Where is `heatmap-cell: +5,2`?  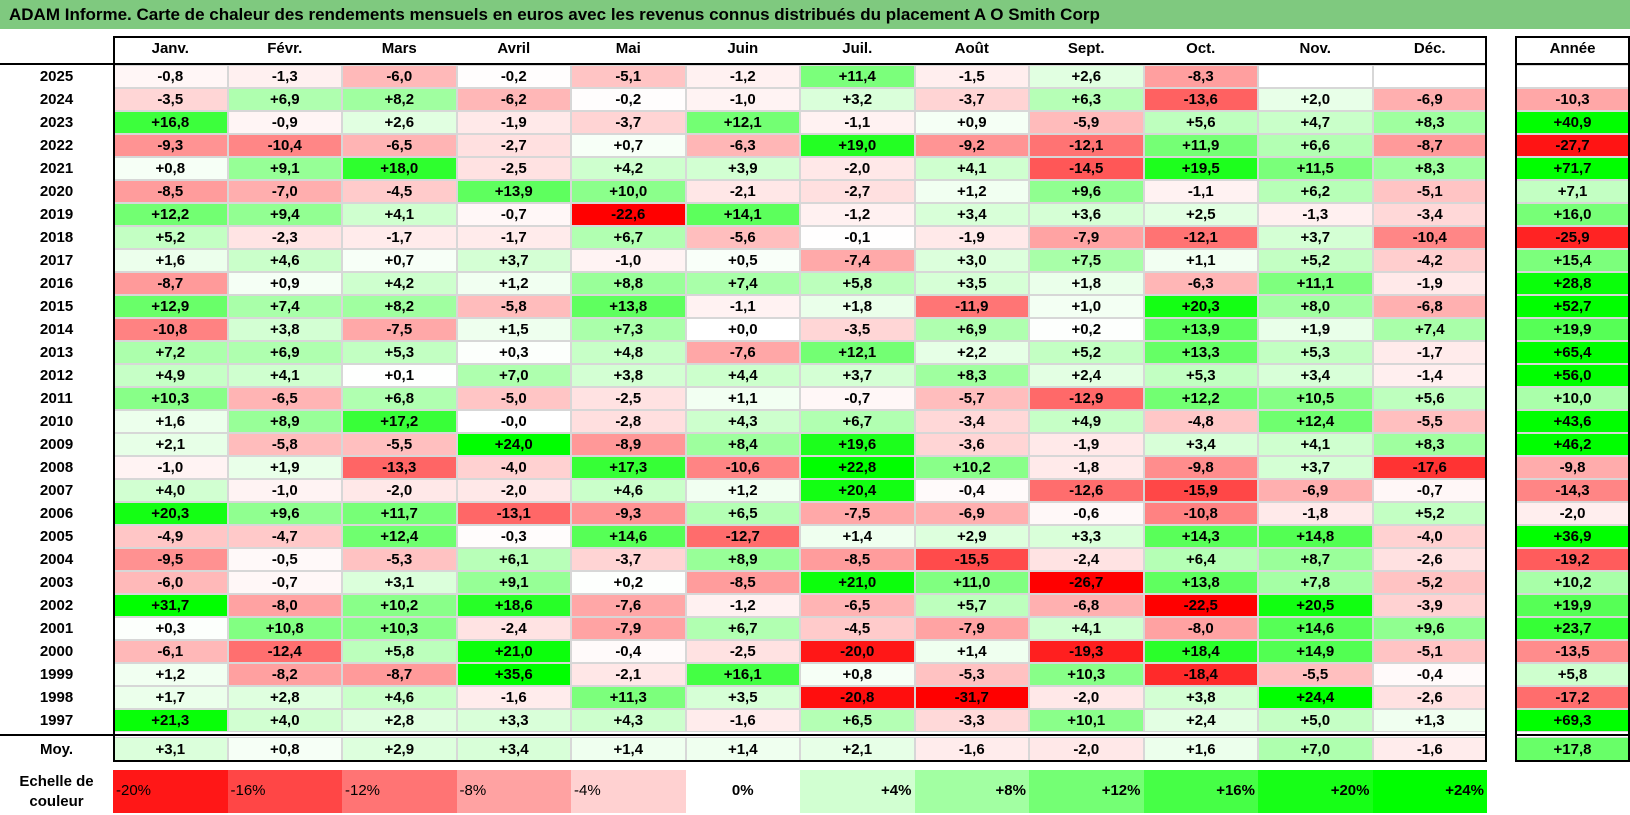
heatmap-cell: +5,2 is located at coordinates (1315, 260).